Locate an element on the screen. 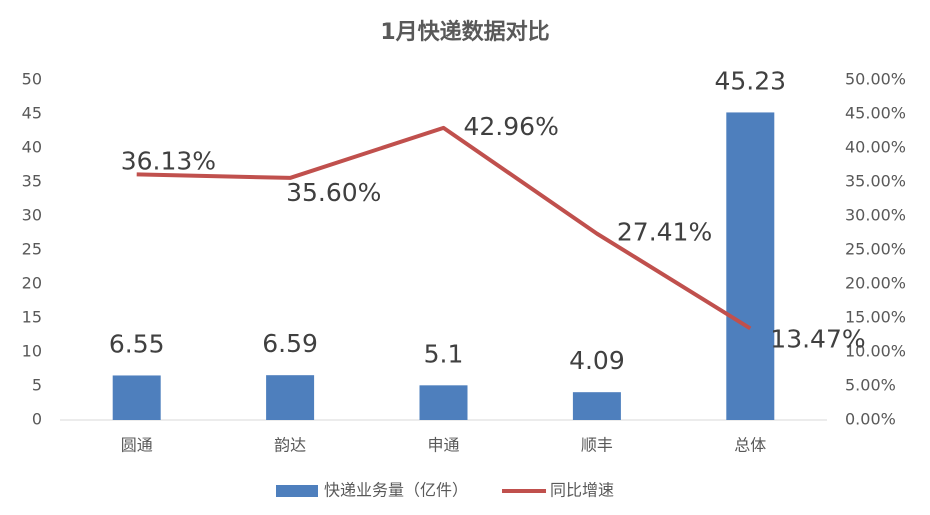 This screenshot has width=930, height=515. y-tick-label: 35 is located at coordinates (32, 181).